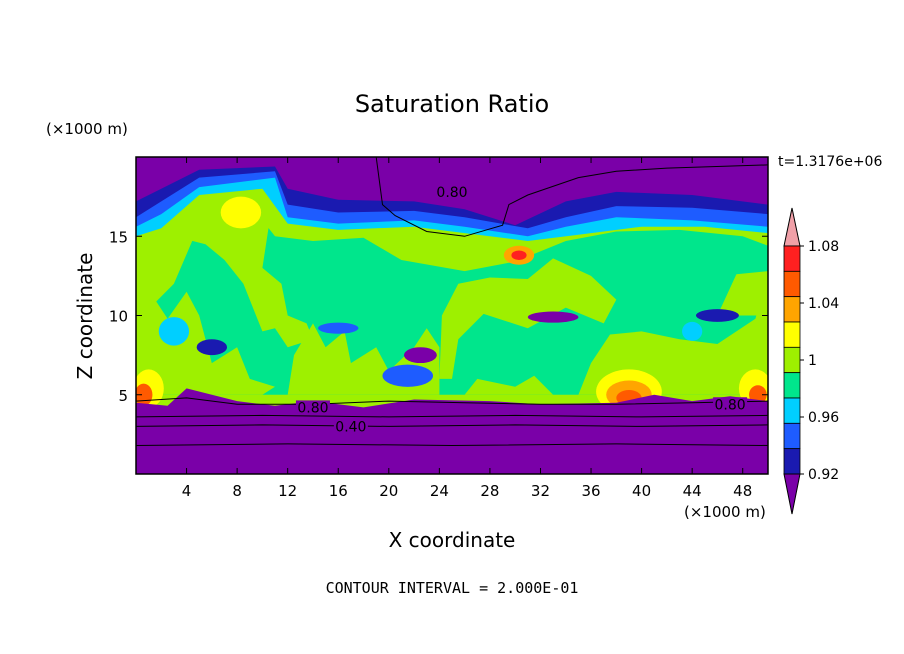  I want to click on region-supersat-upper-left, so click(243, 274).